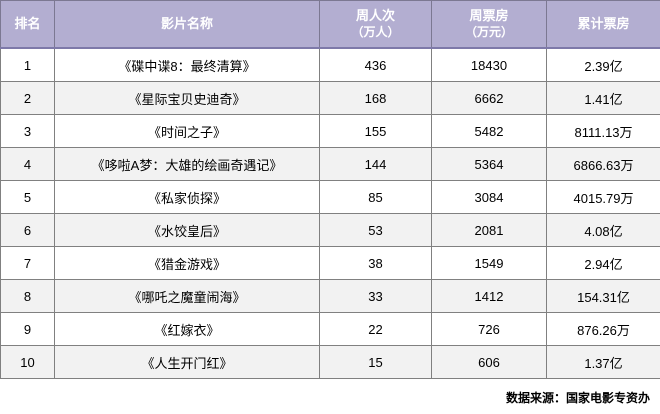  I want to click on cell-title: 《哆啦A梦：大雄的绘画奇遇记》, so click(187, 164).